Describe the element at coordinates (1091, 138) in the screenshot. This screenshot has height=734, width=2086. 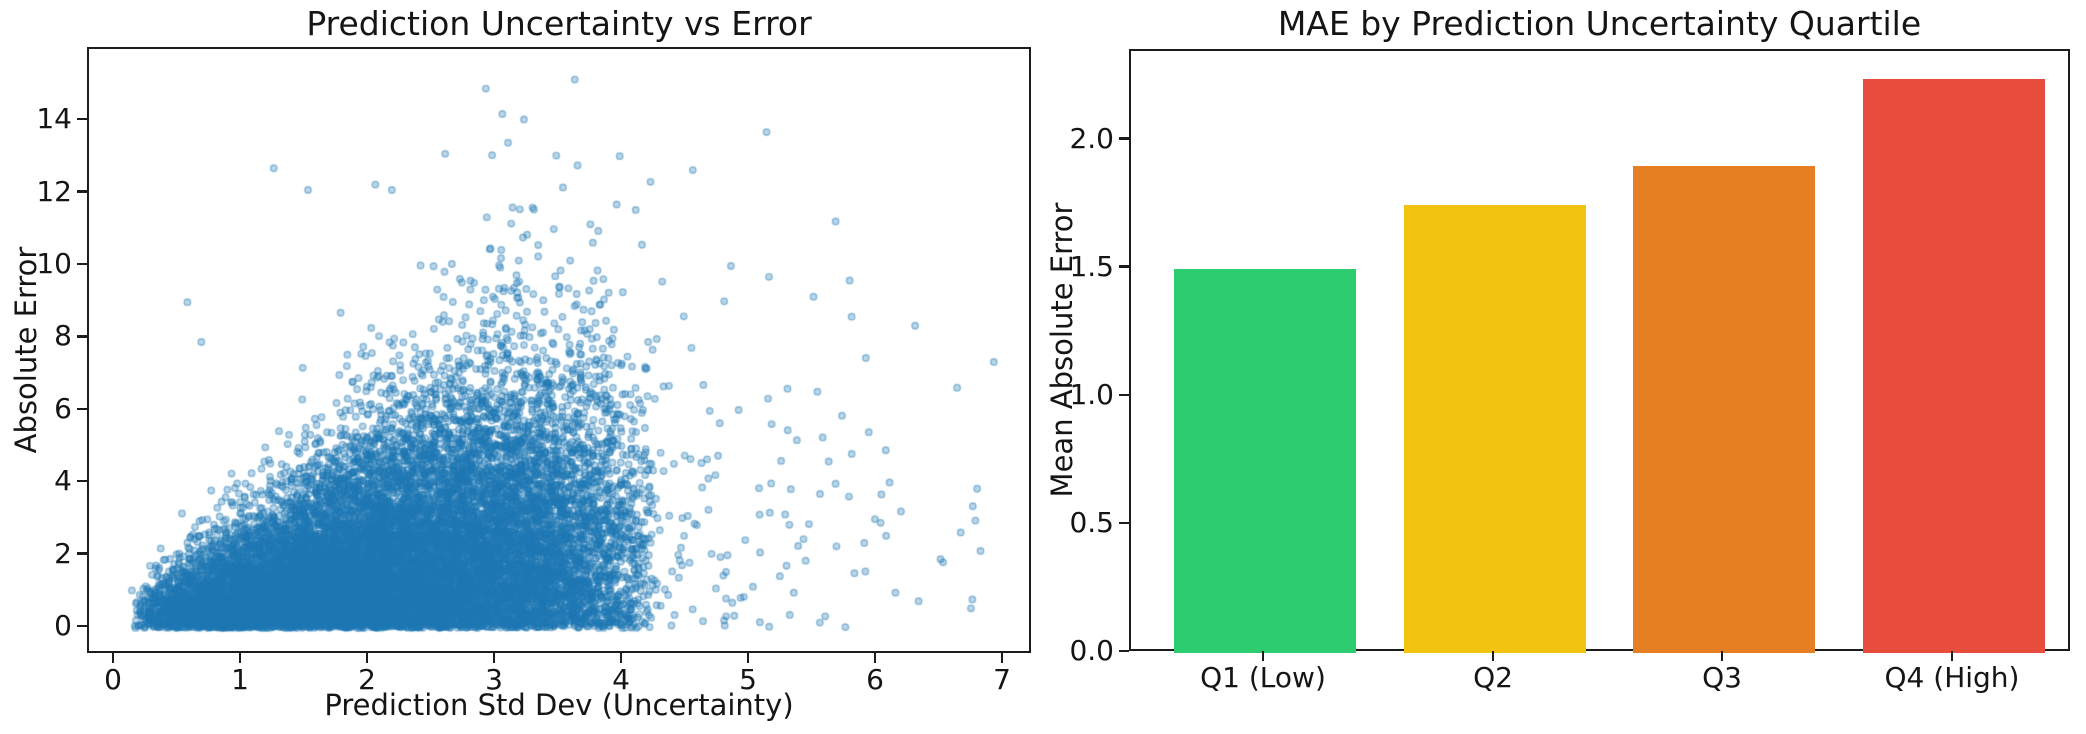
I see `y-tick-label: 2.0` at that location.